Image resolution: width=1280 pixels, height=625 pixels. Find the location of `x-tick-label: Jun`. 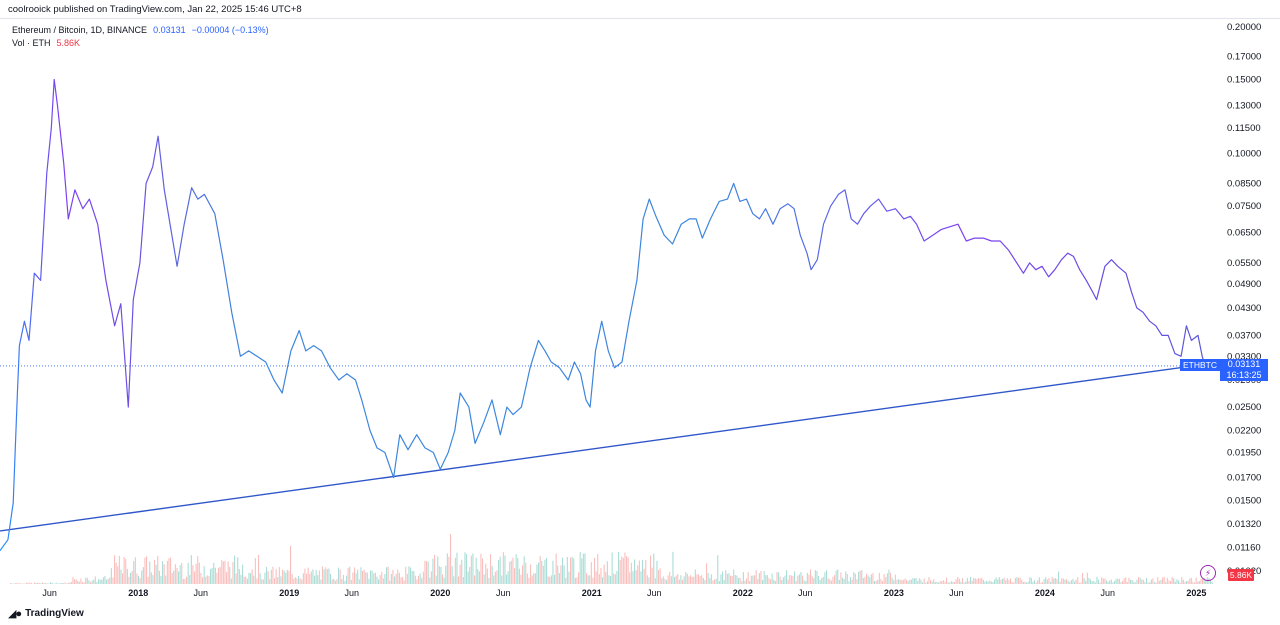

x-tick-label: Jun is located at coordinates (956, 593).